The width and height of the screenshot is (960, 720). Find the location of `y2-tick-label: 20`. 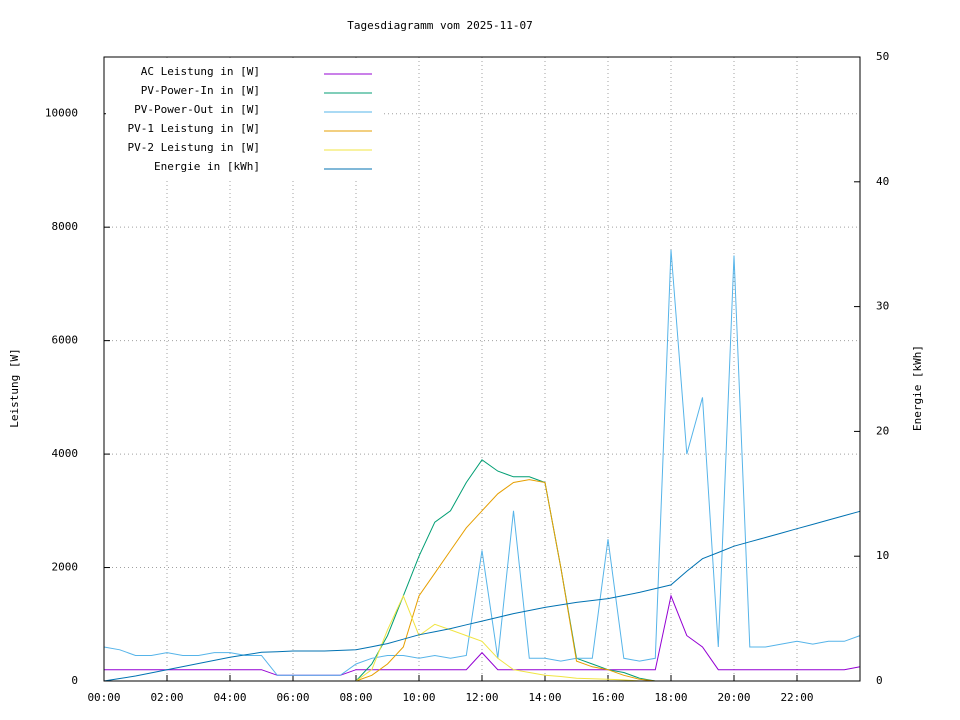

y2-tick-label: 20 is located at coordinates (882, 430).